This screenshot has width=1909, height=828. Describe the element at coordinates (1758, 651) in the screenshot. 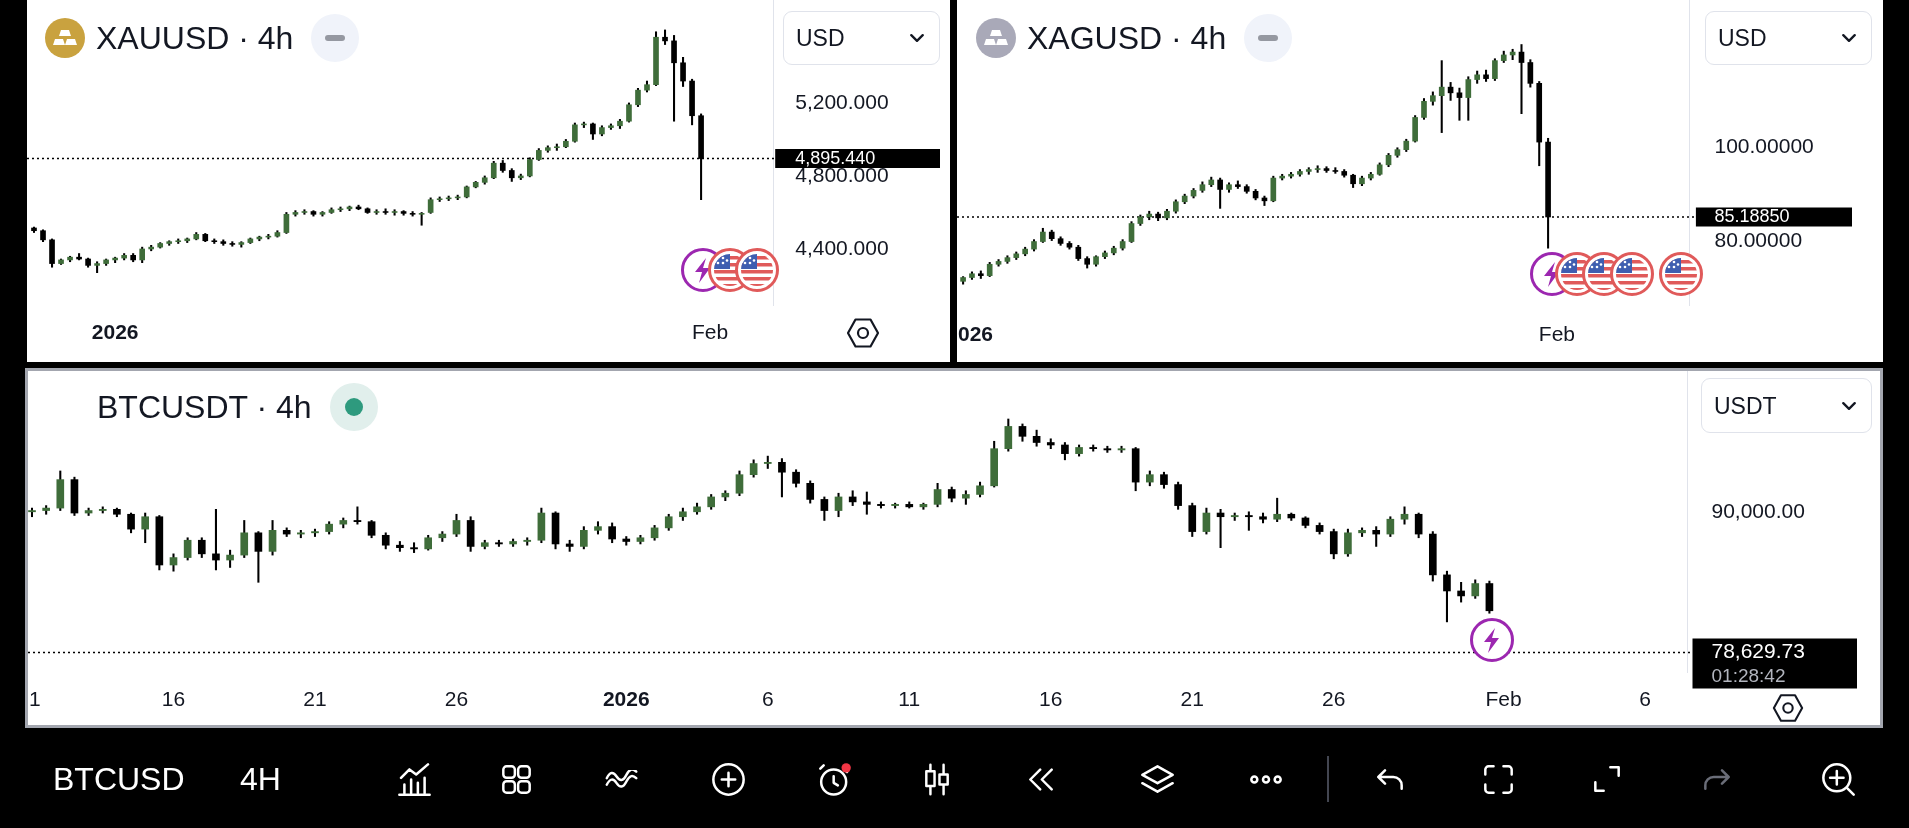

I see `y-tick-label: 78,629.73` at that location.